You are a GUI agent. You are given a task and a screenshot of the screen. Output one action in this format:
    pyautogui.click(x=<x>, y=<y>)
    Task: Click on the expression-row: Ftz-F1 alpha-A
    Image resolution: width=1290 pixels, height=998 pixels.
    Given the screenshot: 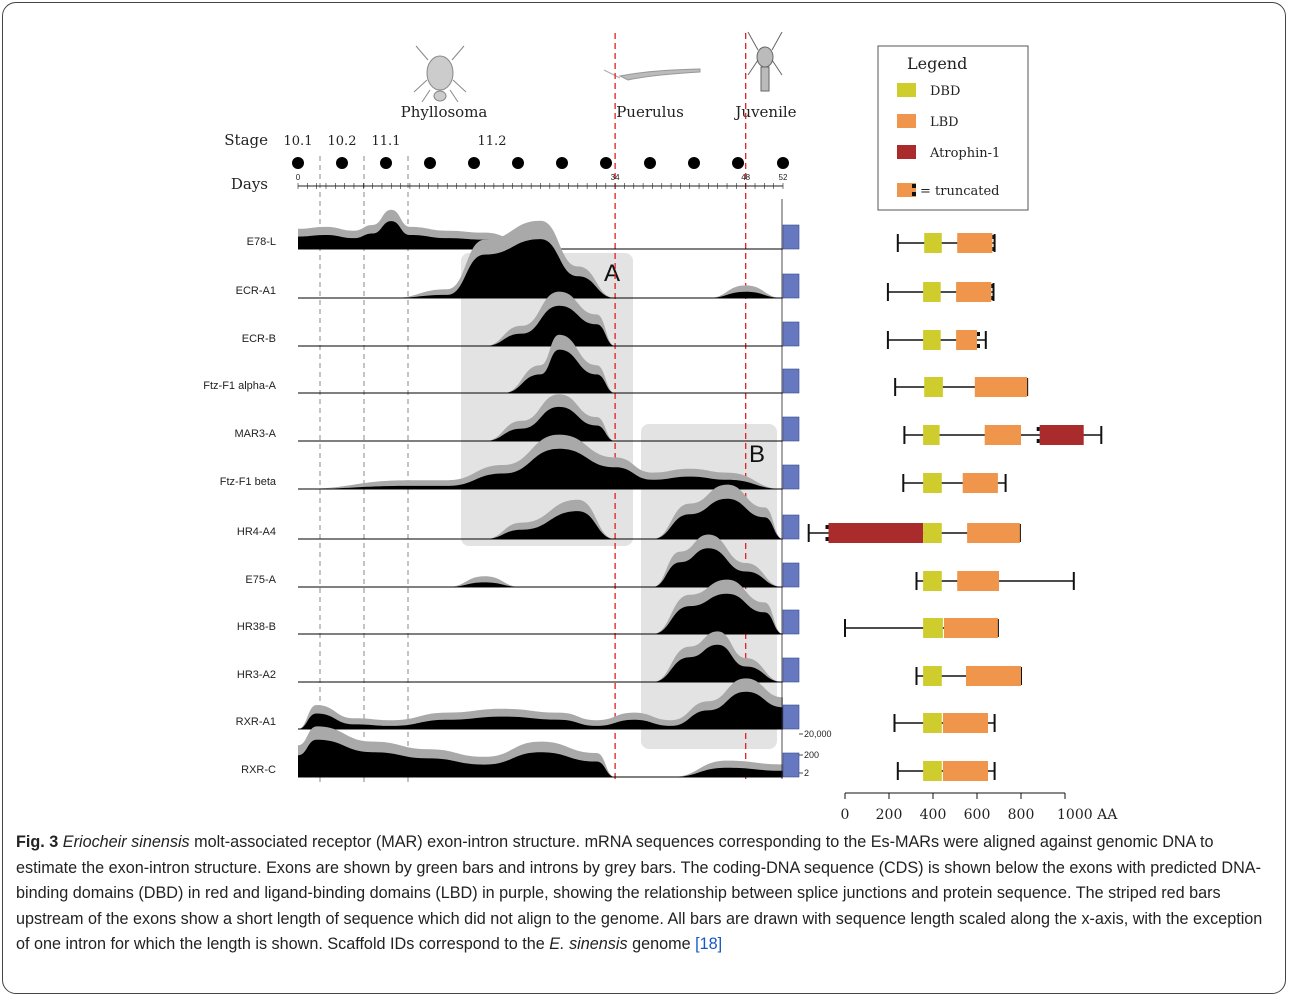 What is the action you would take?
    pyautogui.click(x=501, y=364)
    